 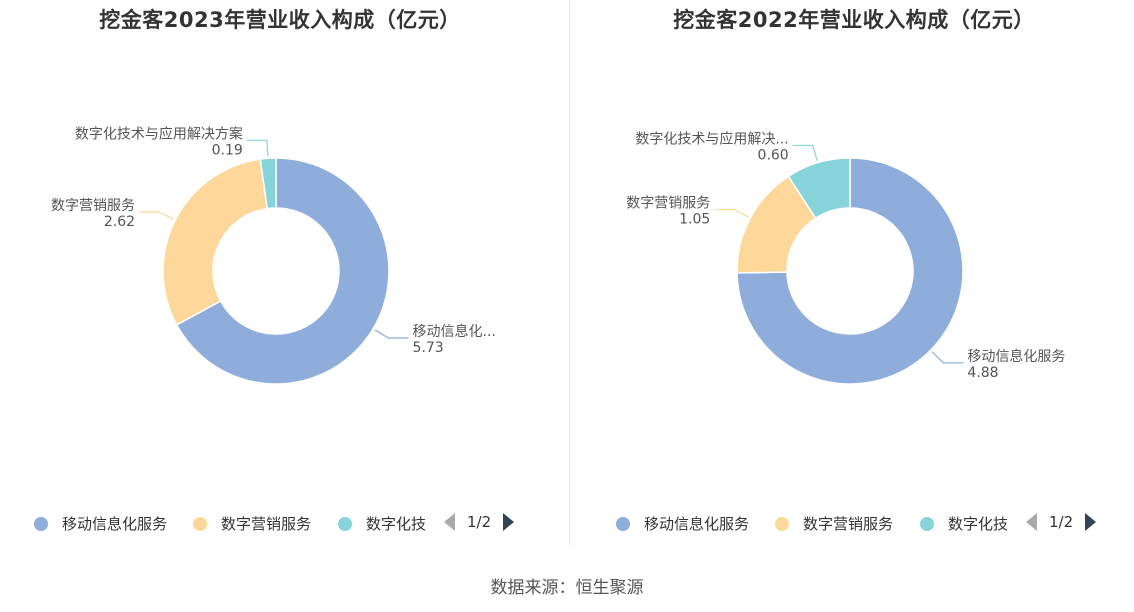 I want to click on slice-value-label: 5.73, so click(x=428, y=348).